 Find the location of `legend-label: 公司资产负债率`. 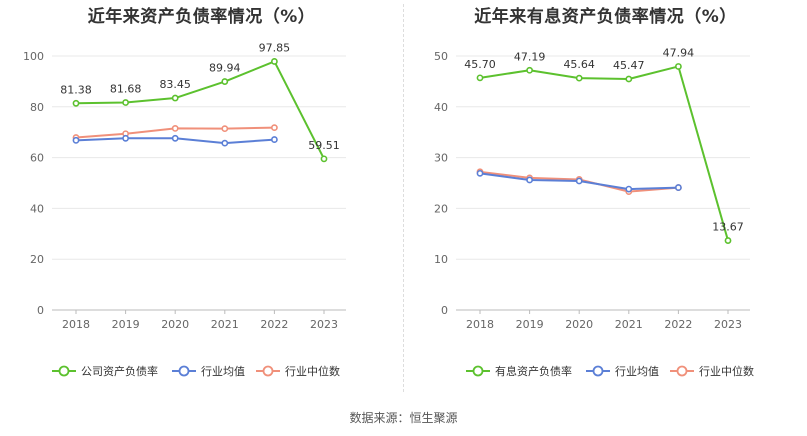

legend-label: 公司资产负债率 is located at coordinates (119, 371).